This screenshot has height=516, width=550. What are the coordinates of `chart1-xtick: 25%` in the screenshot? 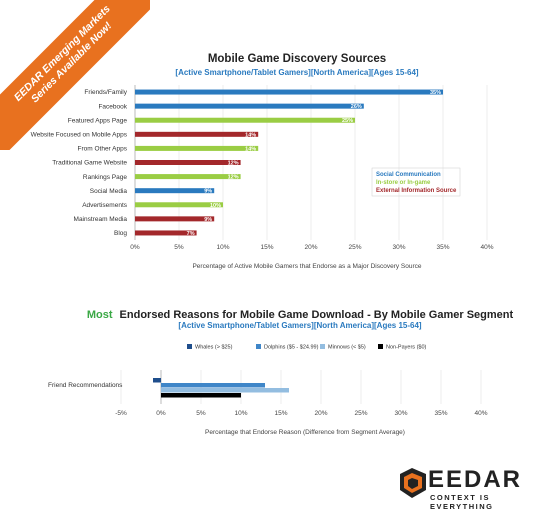 It's located at (354, 247).